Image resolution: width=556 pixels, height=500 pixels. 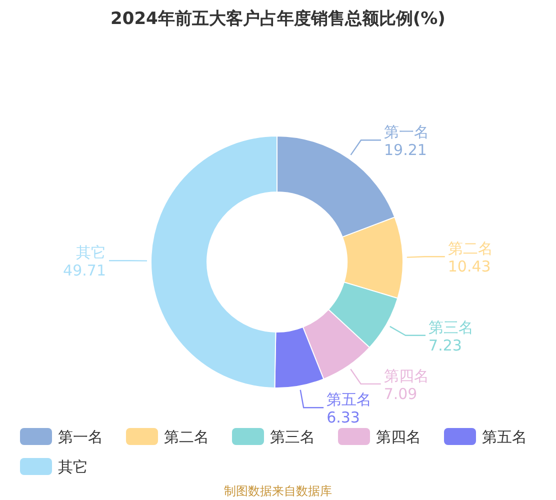 I want to click on data-label: 7.09, so click(x=401, y=393).